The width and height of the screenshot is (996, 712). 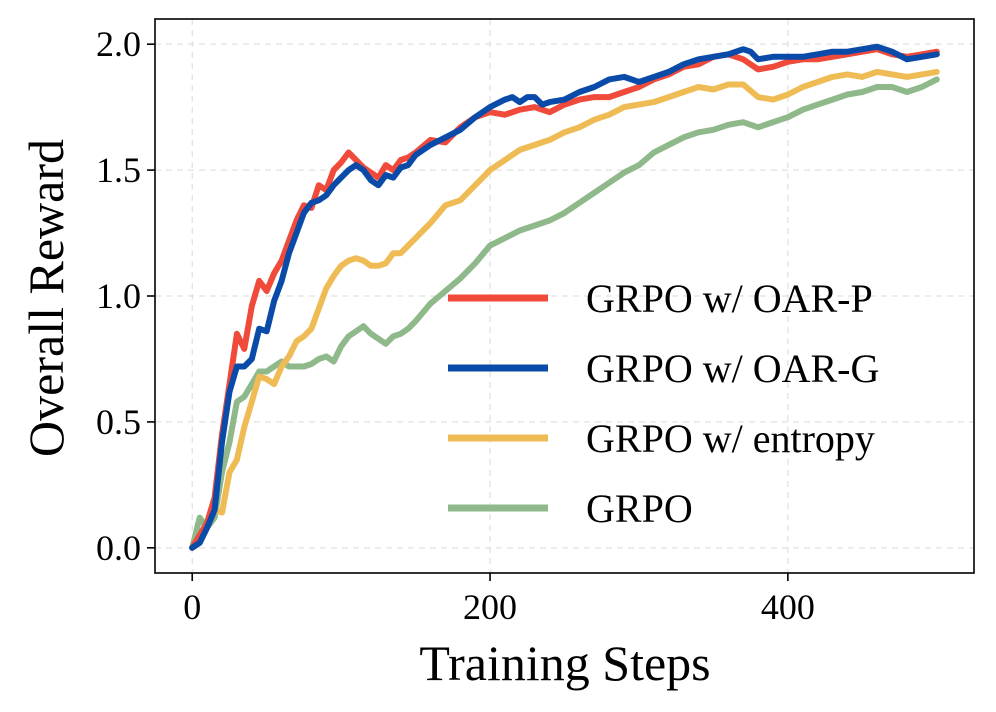 What do you see at coordinates (729, 298) in the screenshot?
I see `legend-label-grpo-w-oar-p: GRPO w/ OAR-P` at bounding box center [729, 298].